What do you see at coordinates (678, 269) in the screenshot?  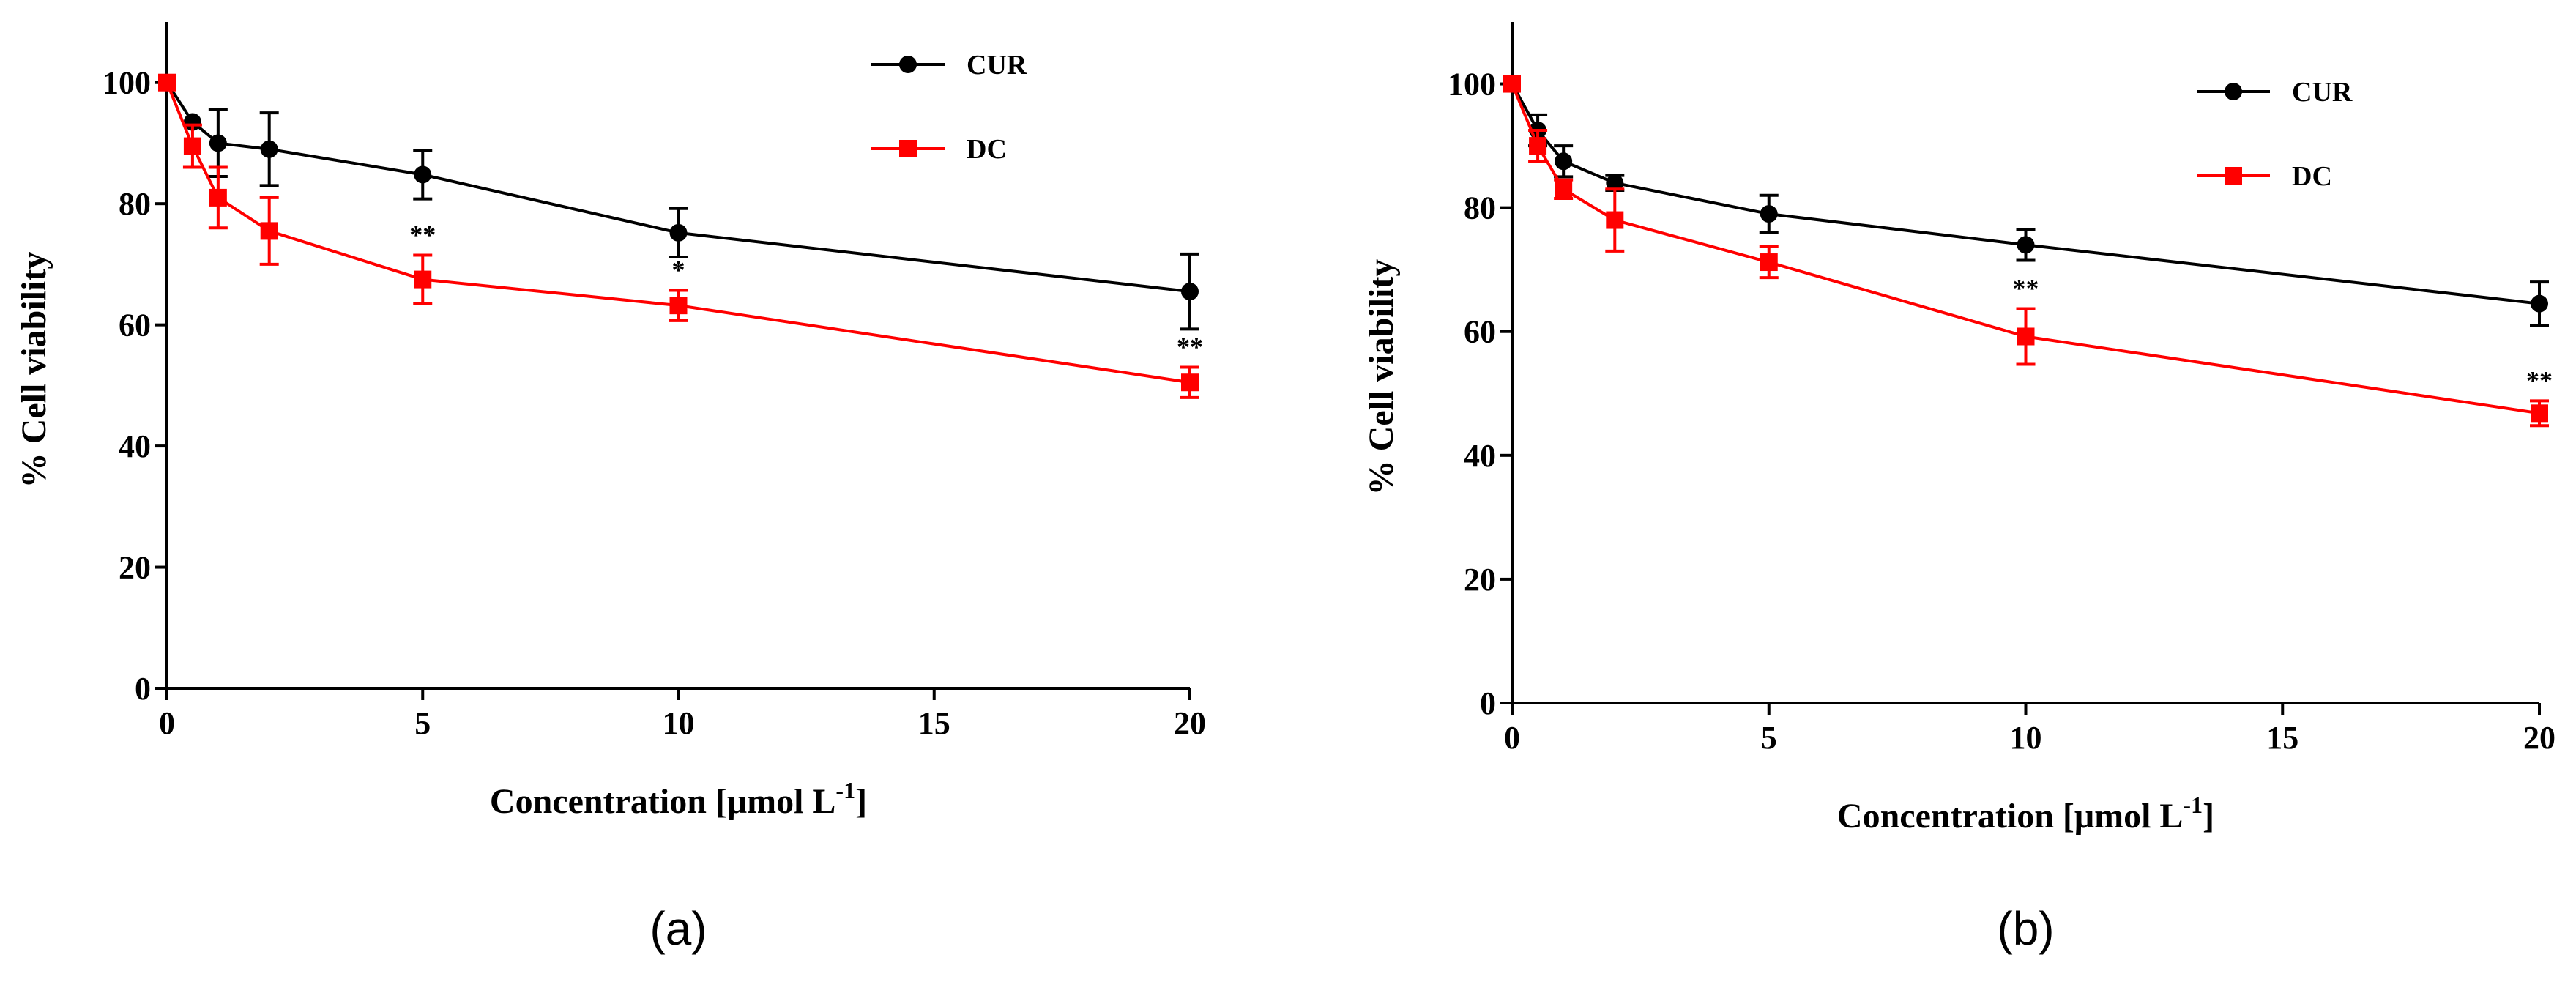 I see `significance-label: *` at bounding box center [678, 269].